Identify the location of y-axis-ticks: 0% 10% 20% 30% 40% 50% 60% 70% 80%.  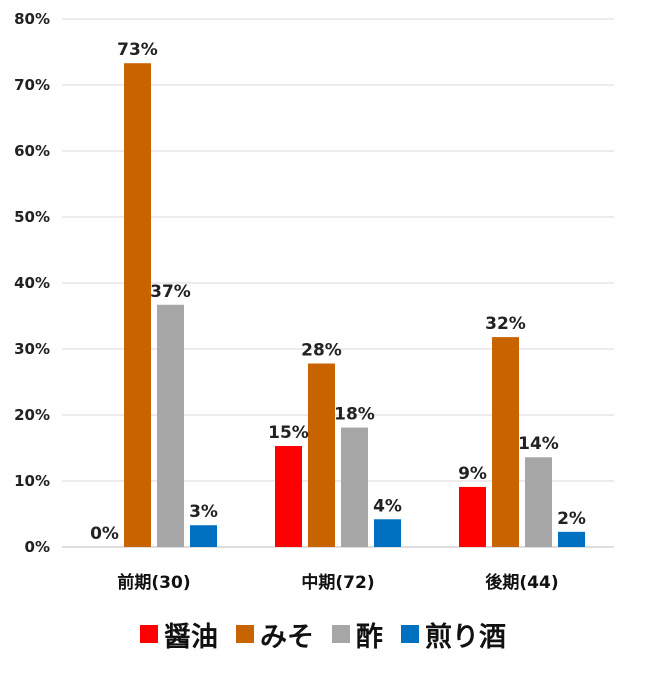
(32, 283).